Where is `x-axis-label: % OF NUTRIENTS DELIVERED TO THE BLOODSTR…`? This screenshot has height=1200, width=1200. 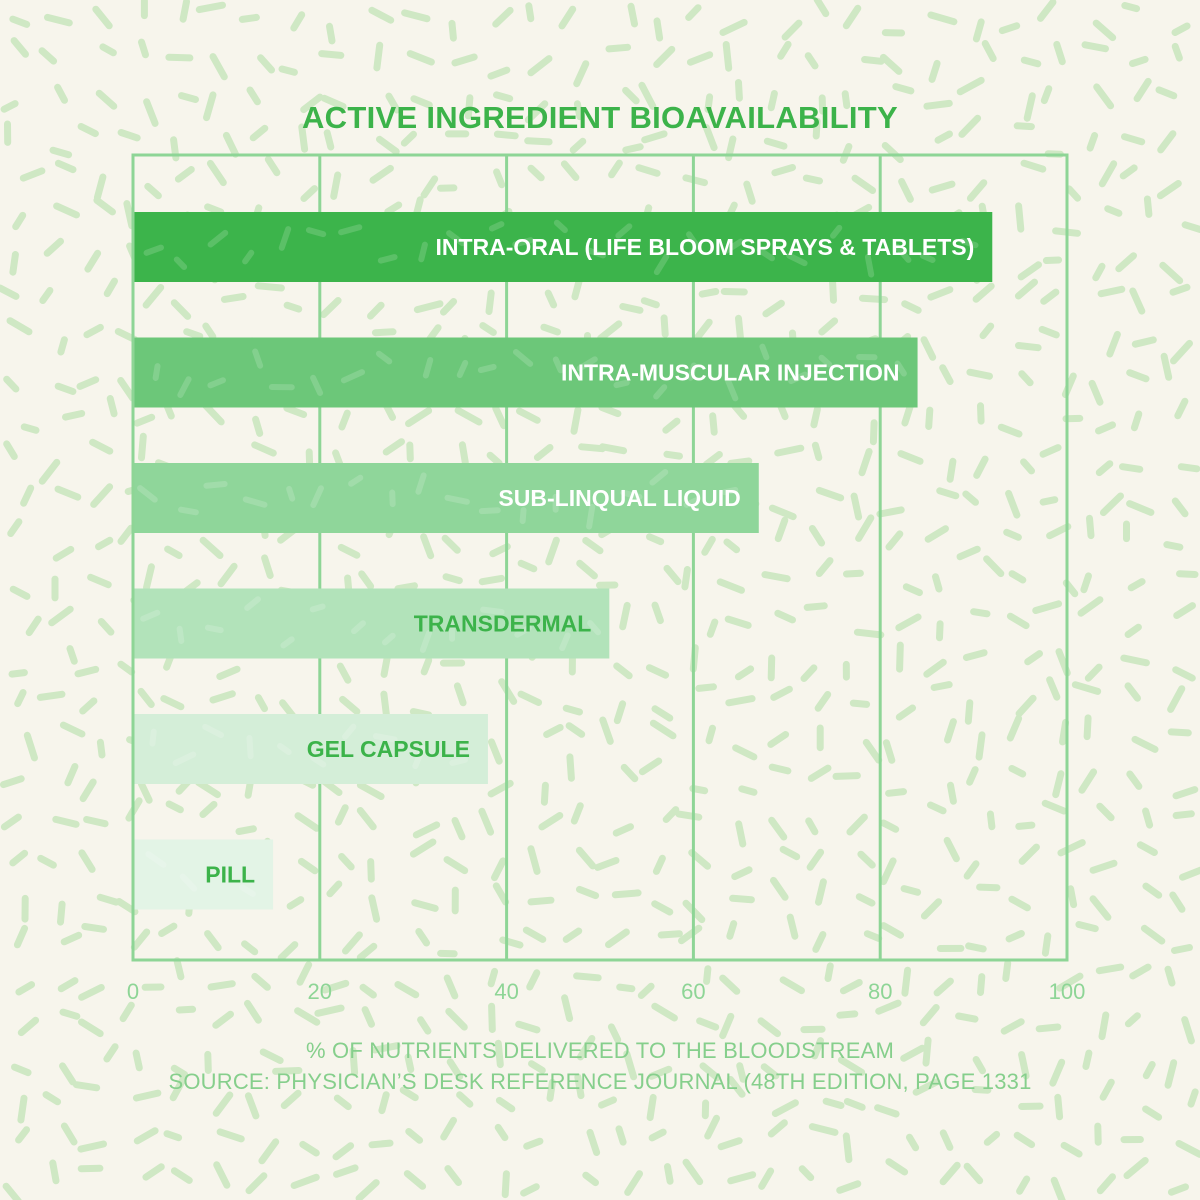
x-axis-label: % OF NUTRIENTS DELIVERED TO THE BLOODSTR… is located at coordinates (600, 1050).